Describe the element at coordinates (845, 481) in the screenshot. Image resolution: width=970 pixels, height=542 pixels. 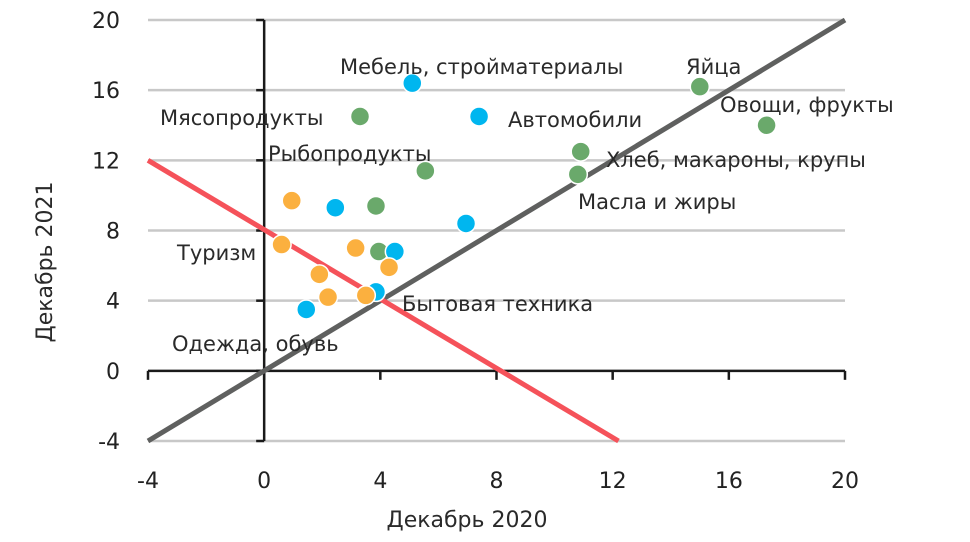
I see `x-tick-label: 20` at that location.